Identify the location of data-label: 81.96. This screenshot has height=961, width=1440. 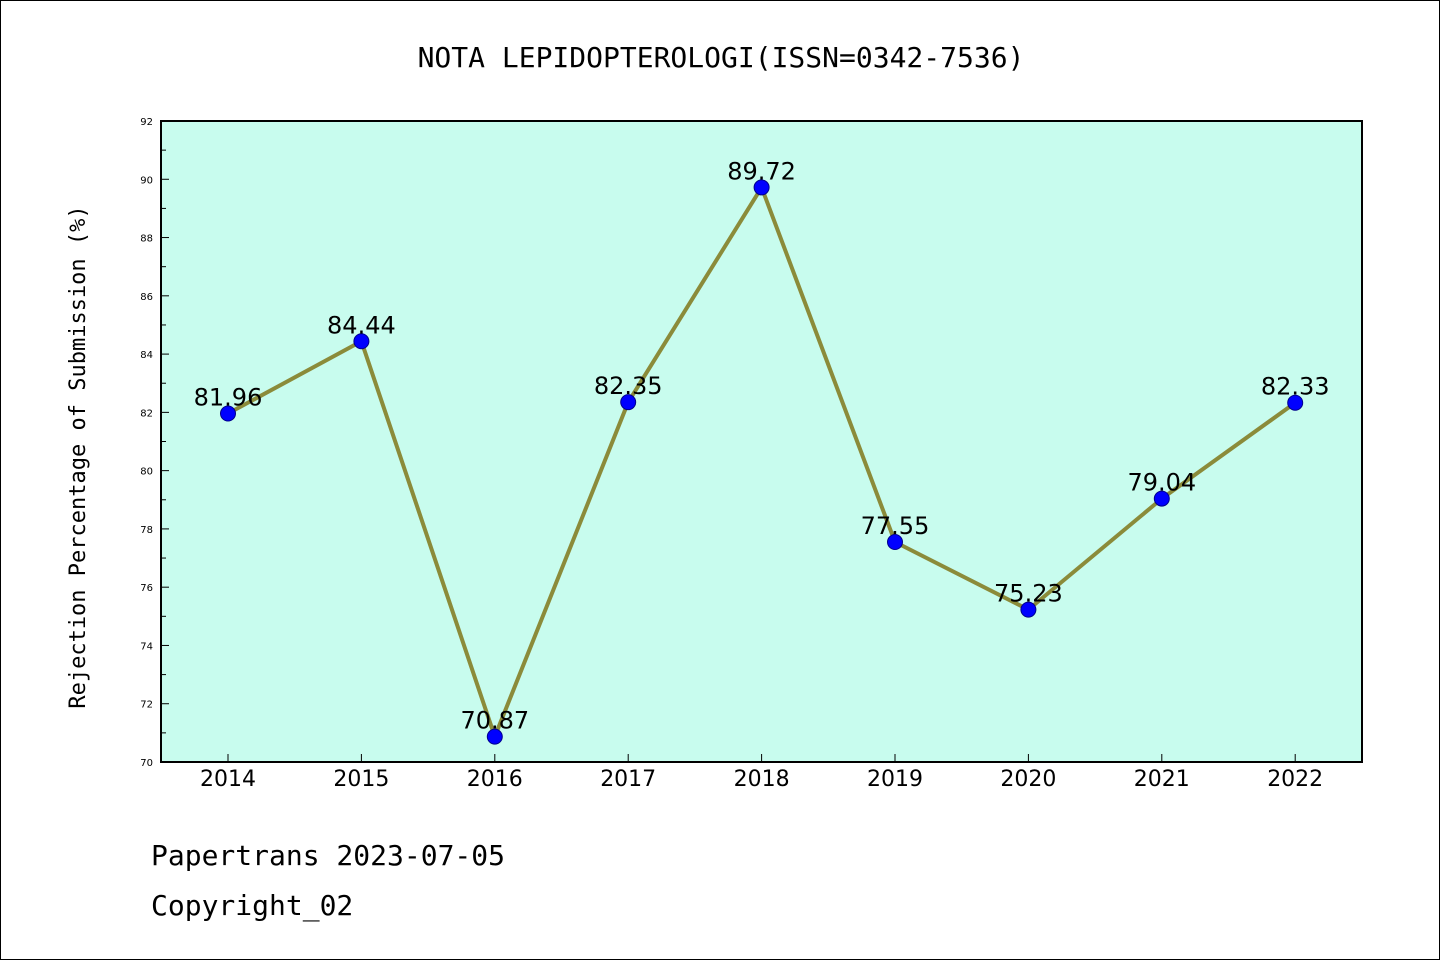
(228, 398).